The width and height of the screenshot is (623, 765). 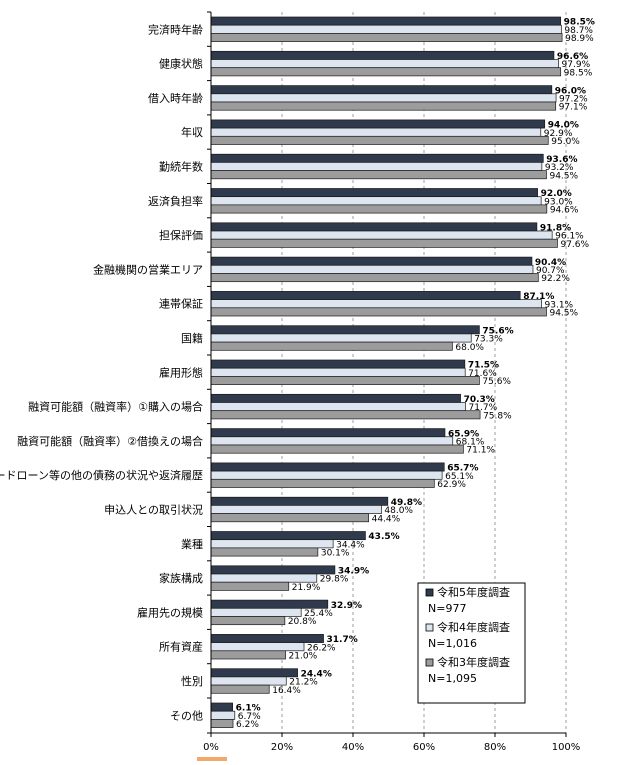 What do you see at coordinates (497, 331) in the screenshot?
I see `value-label-r5: 75.6%` at bounding box center [497, 331].